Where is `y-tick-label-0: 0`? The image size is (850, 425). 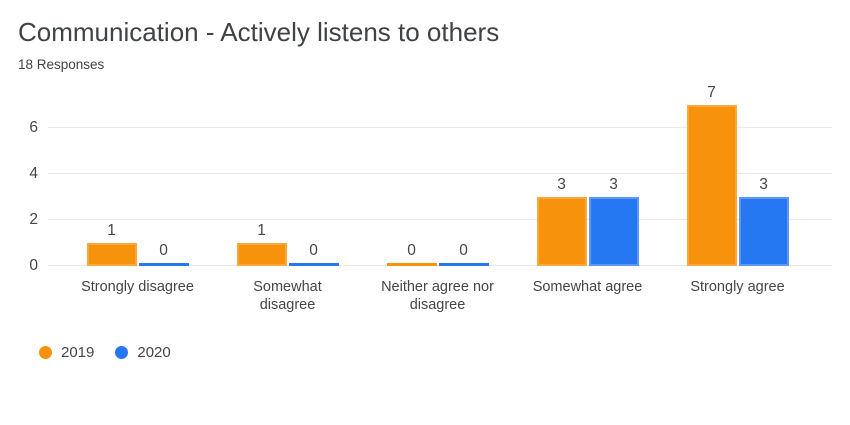
y-tick-label-0: 0 is located at coordinates (33, 265).